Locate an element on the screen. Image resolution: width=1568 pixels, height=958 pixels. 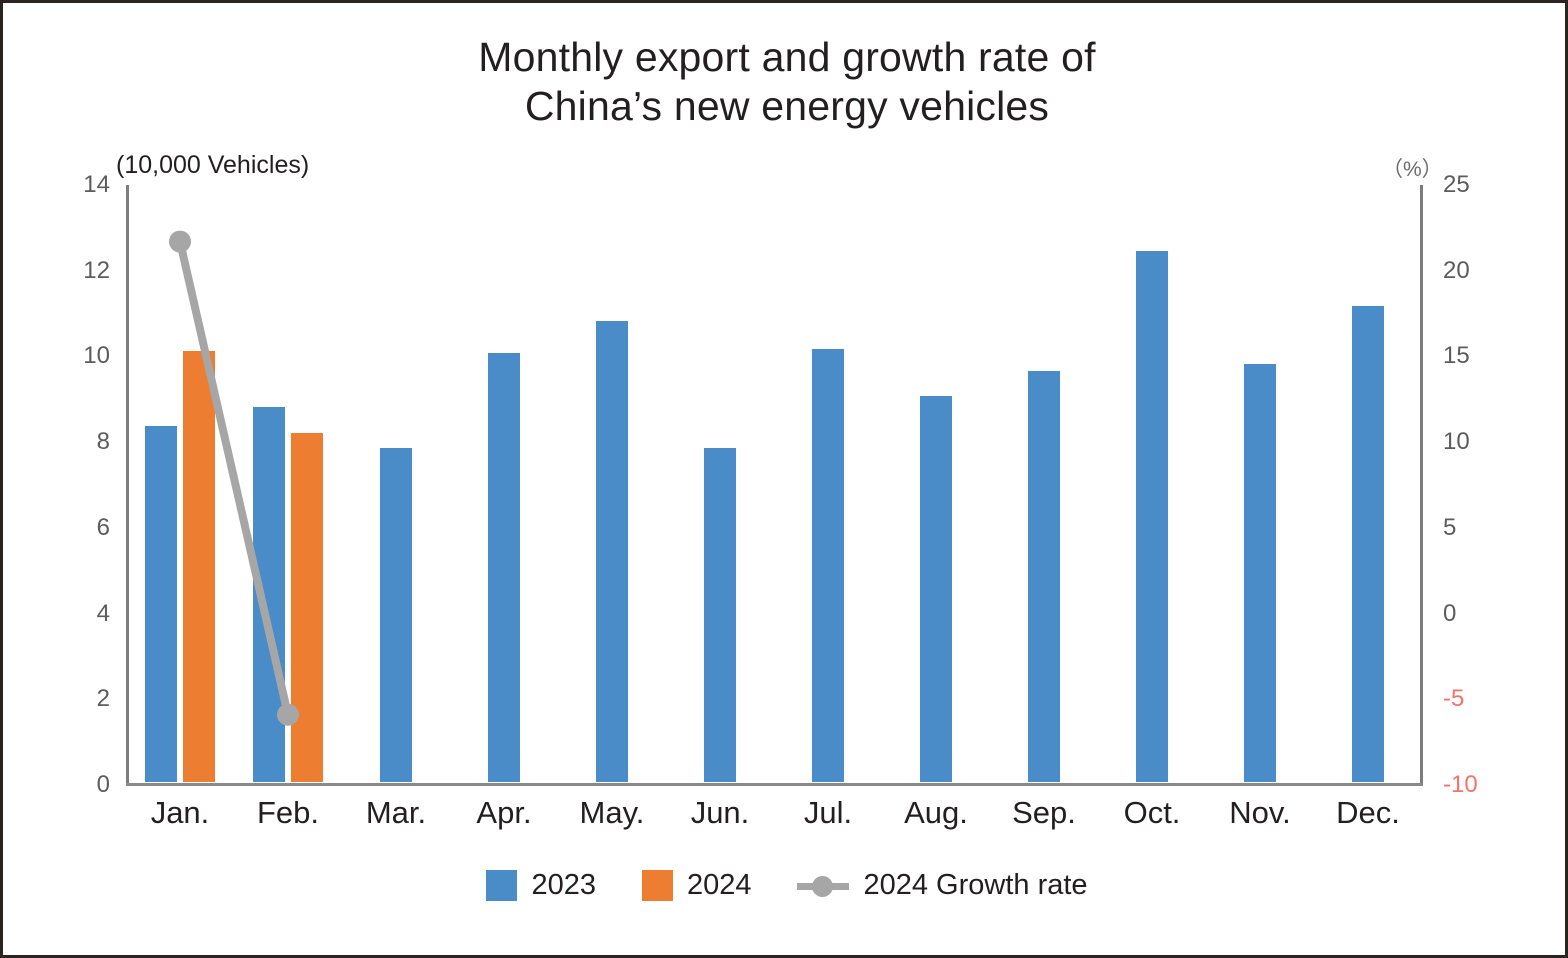
right-axis-tick-10: 10 is located at coordinates (1456, 442).